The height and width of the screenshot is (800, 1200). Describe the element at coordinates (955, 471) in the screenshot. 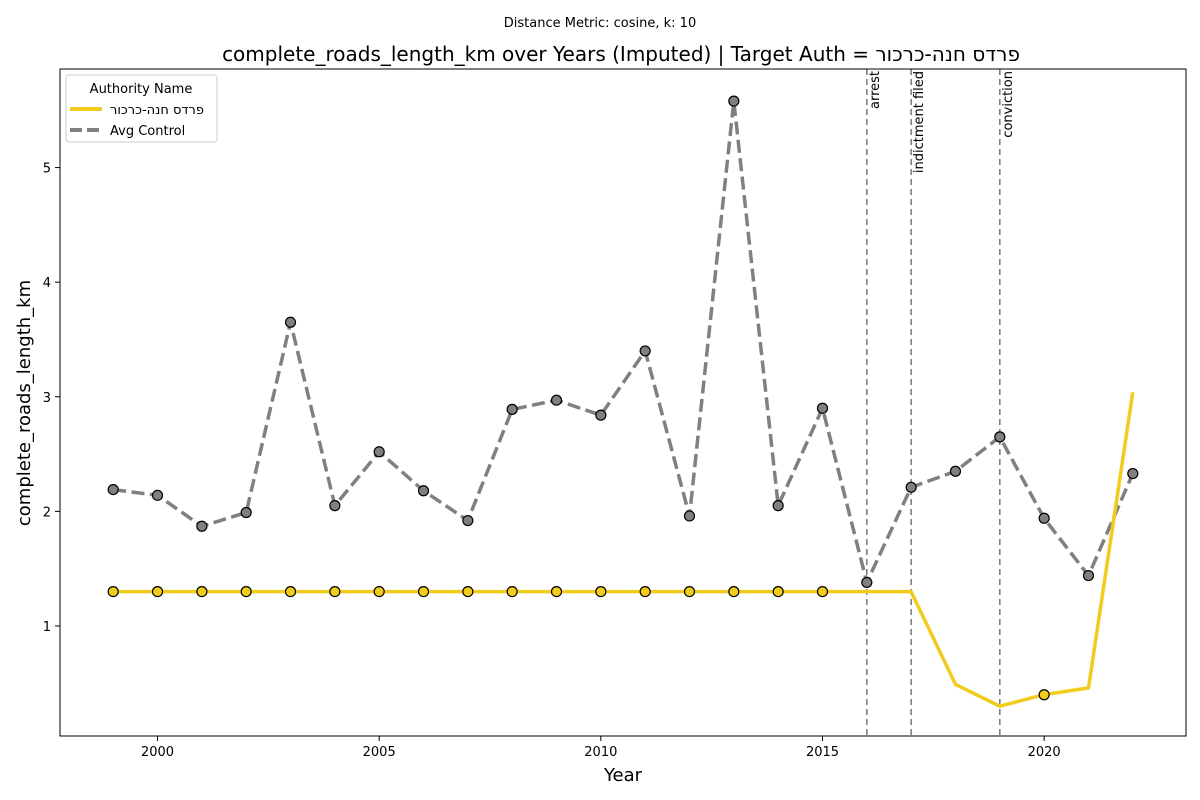

I see `avg-control-point-2018` at that location.